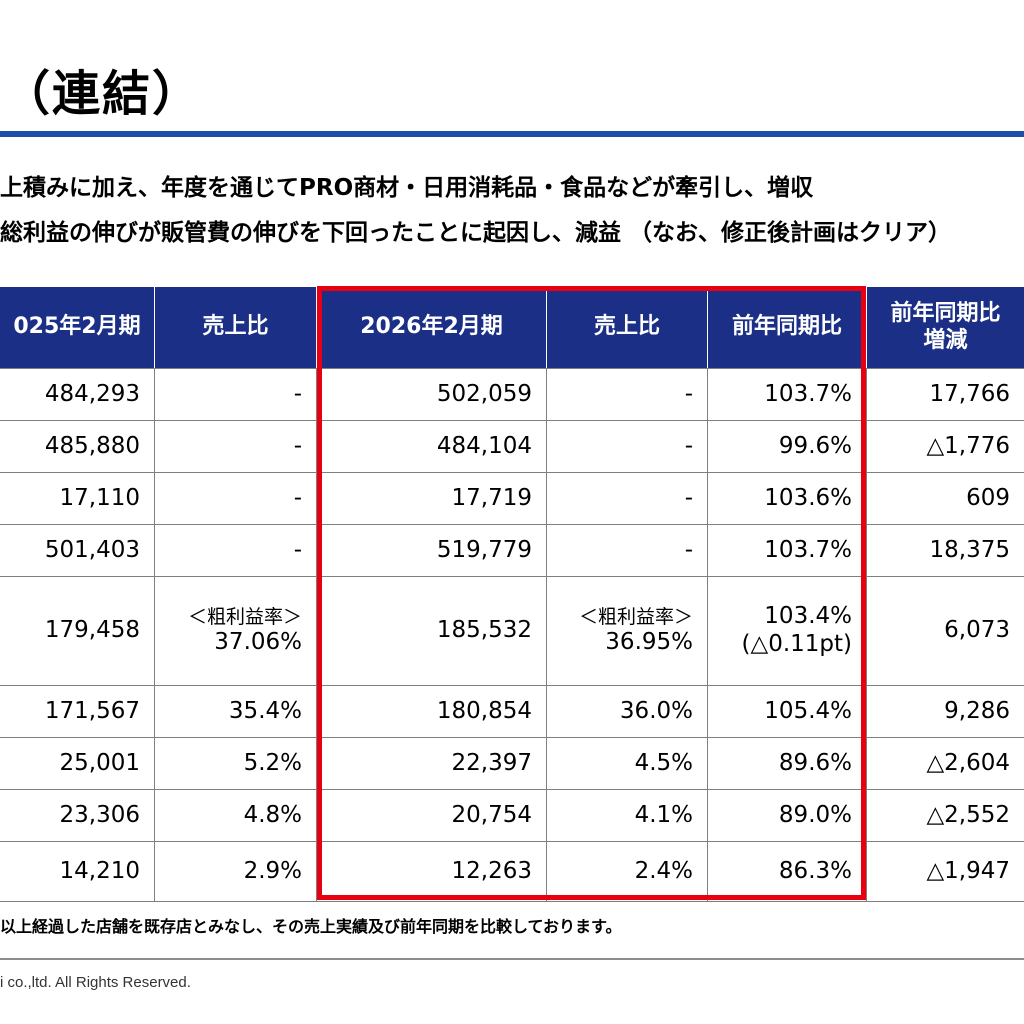 The height and width of the screenshot is (1024, 1024). What do you see at coordinates (977, 630) in the screenshot?
I see `table-cell: 6,073` at bounding box center [977, 630].